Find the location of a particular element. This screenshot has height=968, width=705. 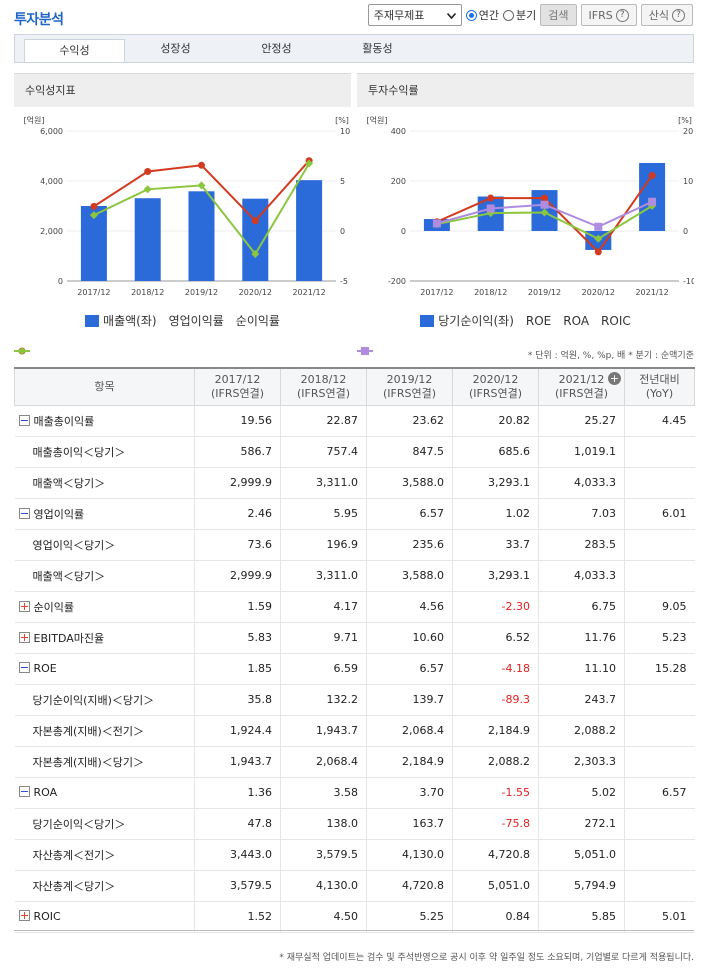

table-cell: 2,088.2 is located at coordinates (581, 731).